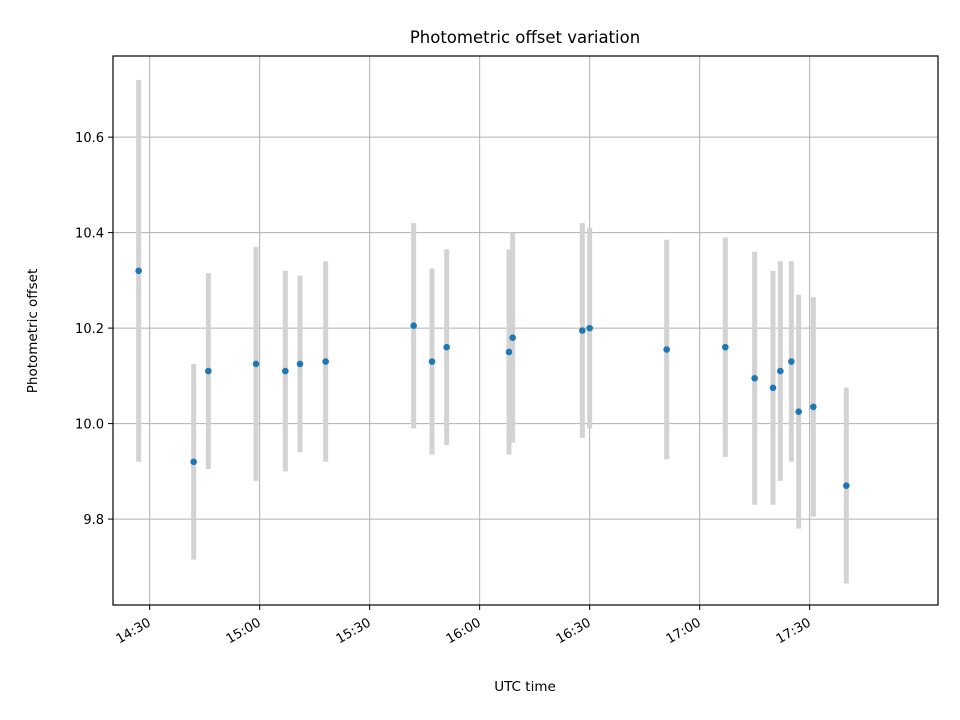 The height and width of the screenshot is (720, 960). What do you see at coordinates (525, 687) in the screenshot?
I see `x-axis-label: UTC time` at bounding box center [525, 687].